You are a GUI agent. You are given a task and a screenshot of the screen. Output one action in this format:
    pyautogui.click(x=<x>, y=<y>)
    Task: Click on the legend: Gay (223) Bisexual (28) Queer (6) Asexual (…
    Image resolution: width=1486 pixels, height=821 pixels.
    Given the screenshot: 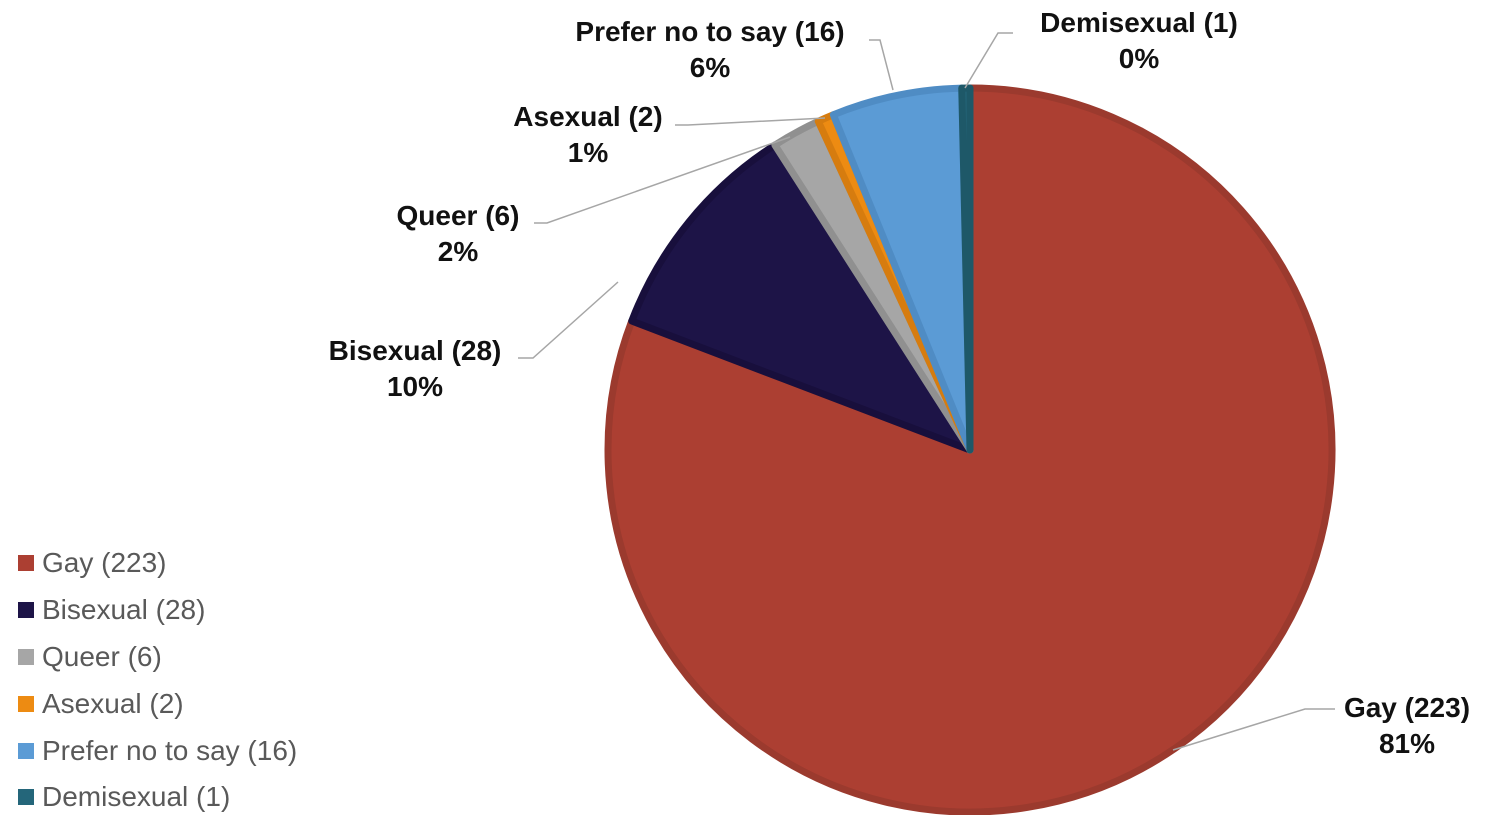 What is the action you would take?
    pyautogui.click(x=157, y=680)
    